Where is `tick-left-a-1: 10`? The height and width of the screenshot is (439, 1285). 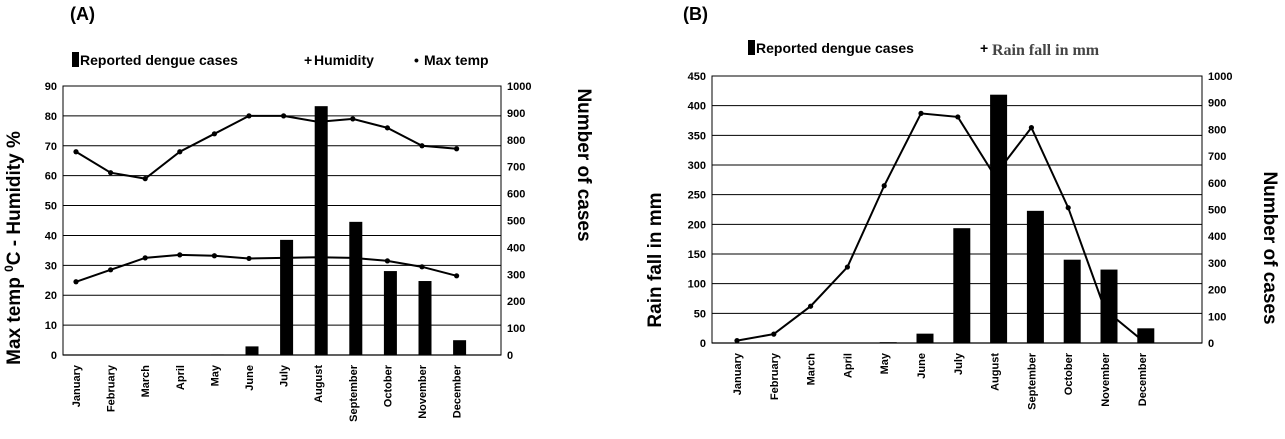 tick-left-a-1: 10 is located at coordinates (51, 326).